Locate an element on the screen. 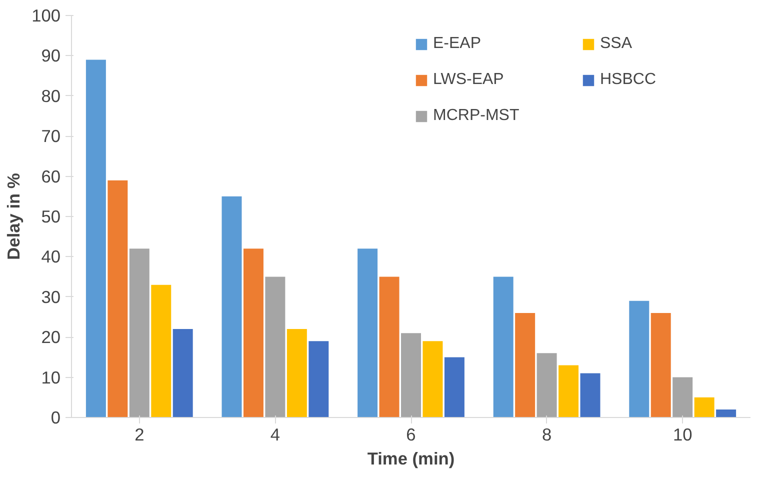 The image size is (770, 487). y-axis-title: Delay in % is located at coordinates (14, 216).